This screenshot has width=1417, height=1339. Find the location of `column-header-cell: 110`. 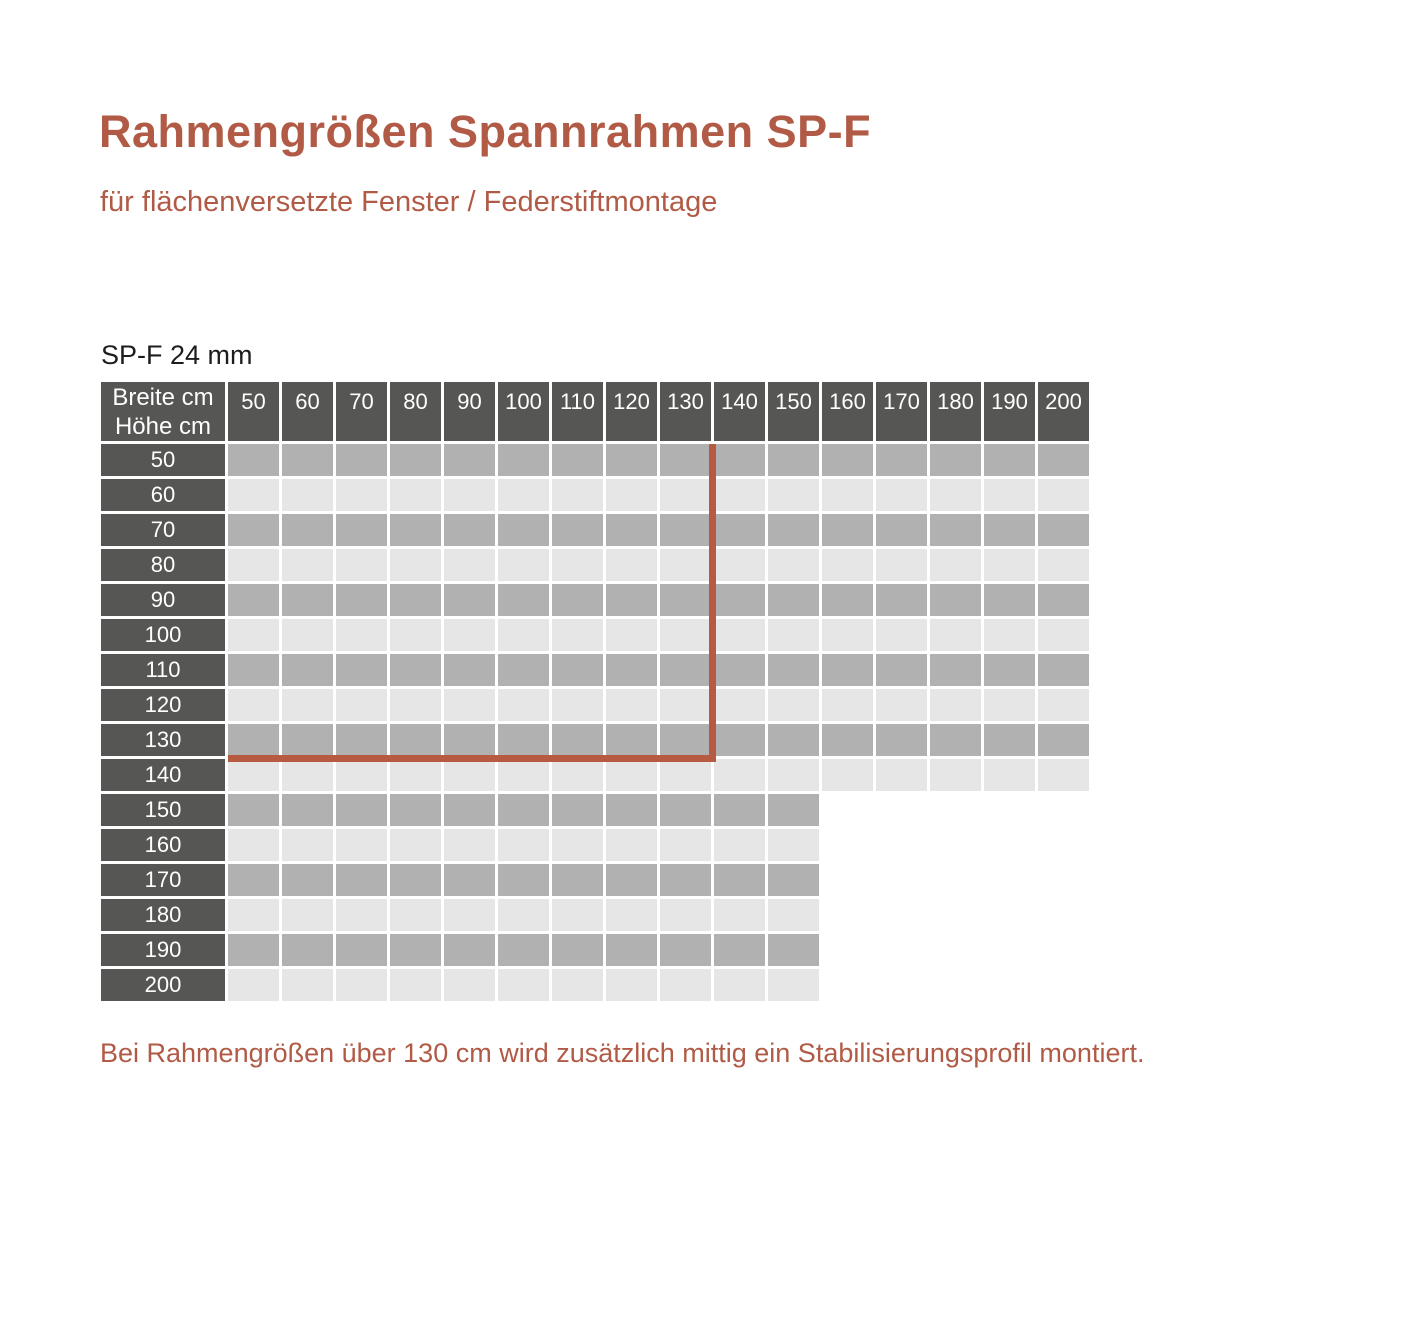

column-header-cell: 110 is located at coordinates (577, 411).